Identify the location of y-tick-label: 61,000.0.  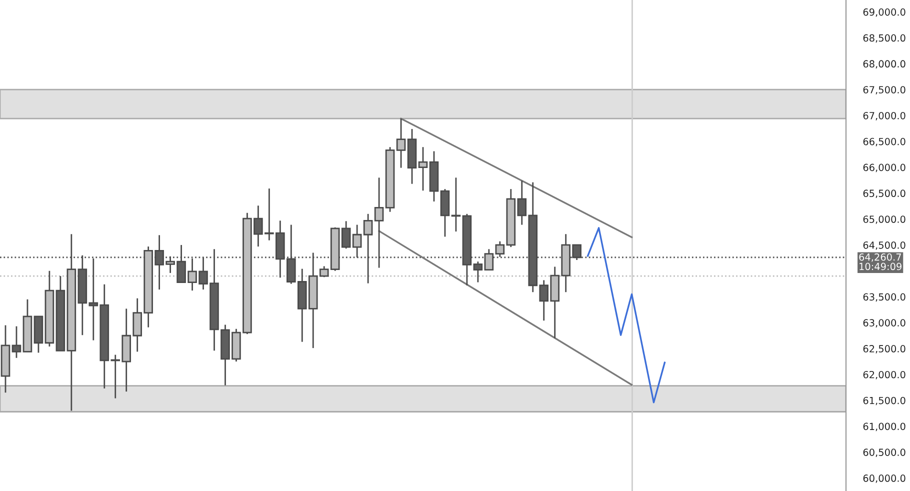
(884, 427).